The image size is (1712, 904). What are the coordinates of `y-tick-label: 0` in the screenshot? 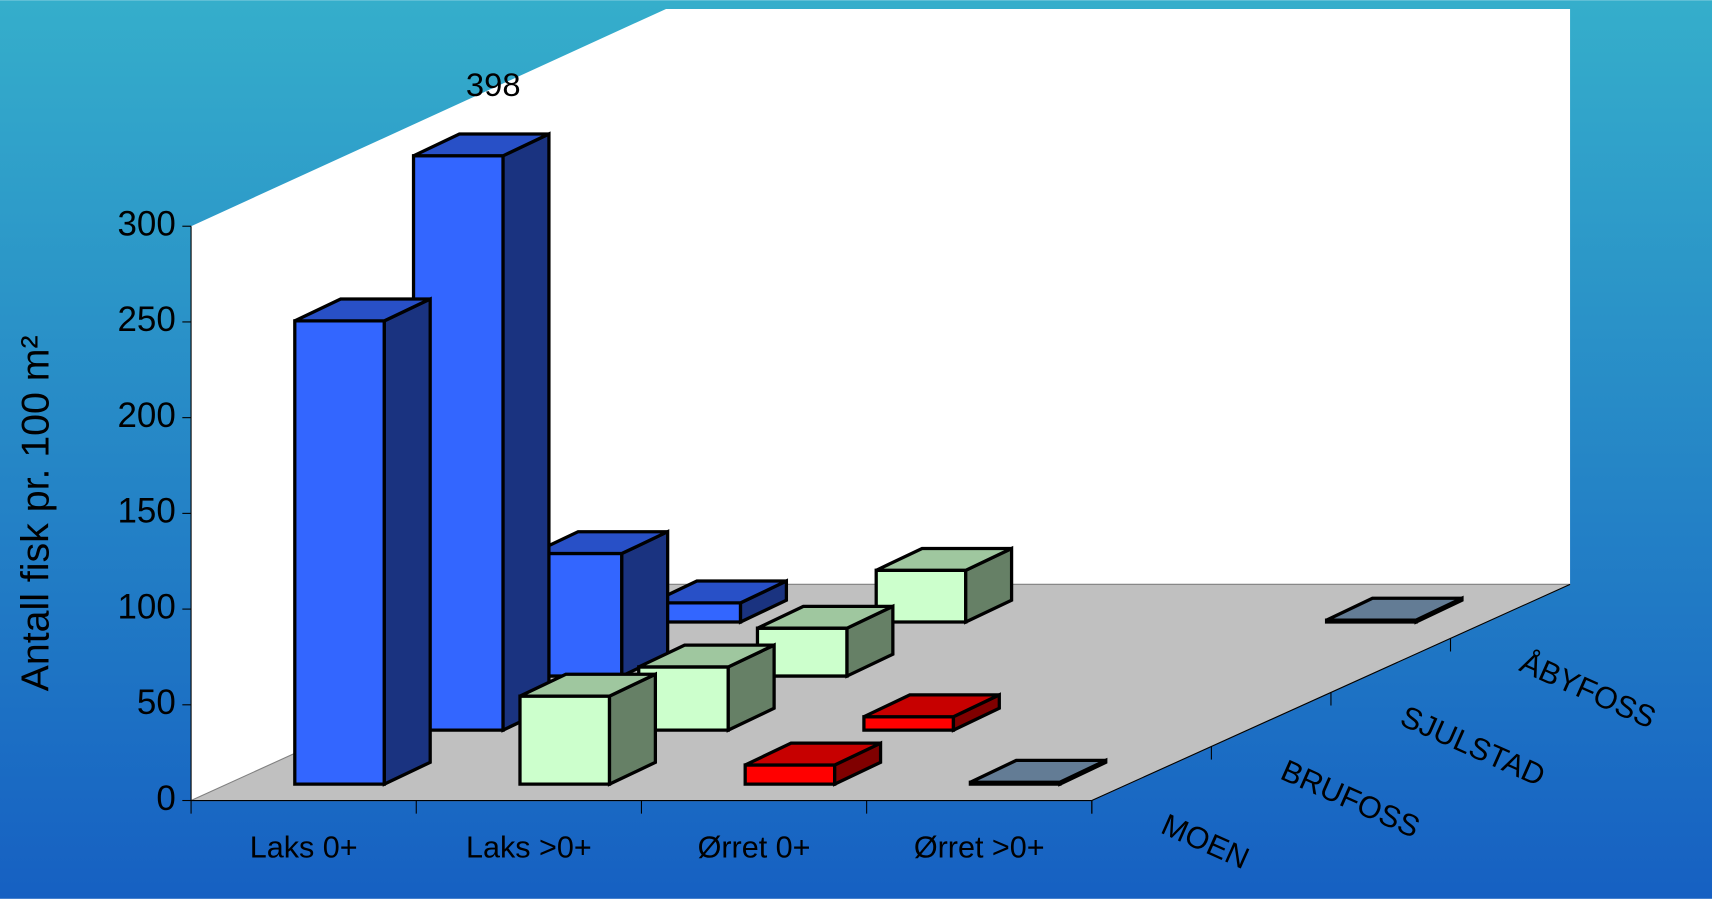 It's located at (165, 798).